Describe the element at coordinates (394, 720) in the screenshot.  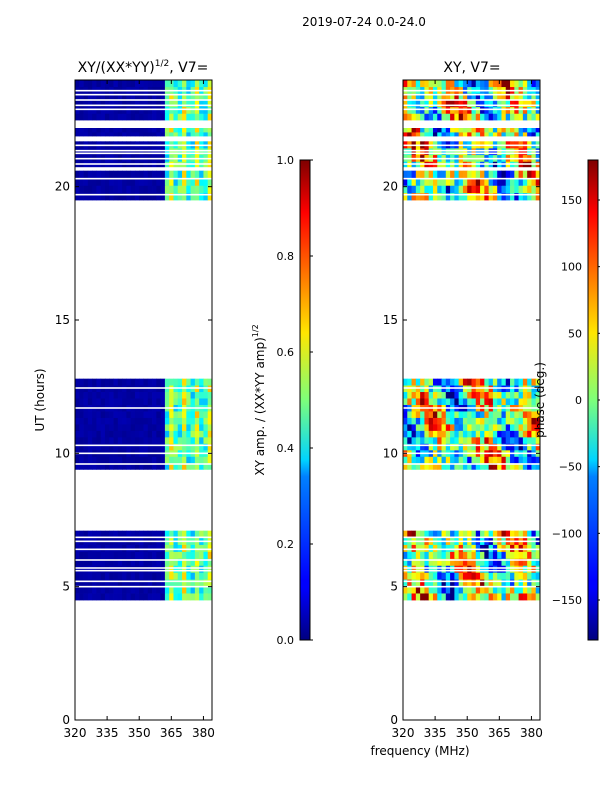
I see `phase-y-tick-label: 0` at that location.